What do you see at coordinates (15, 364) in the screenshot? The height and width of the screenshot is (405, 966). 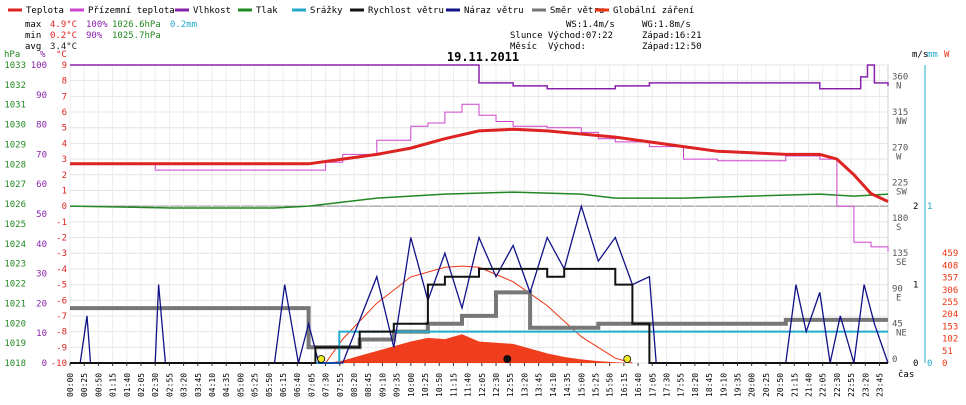 I see `tick-hpa: 1018` at bounding box center [15, 364].